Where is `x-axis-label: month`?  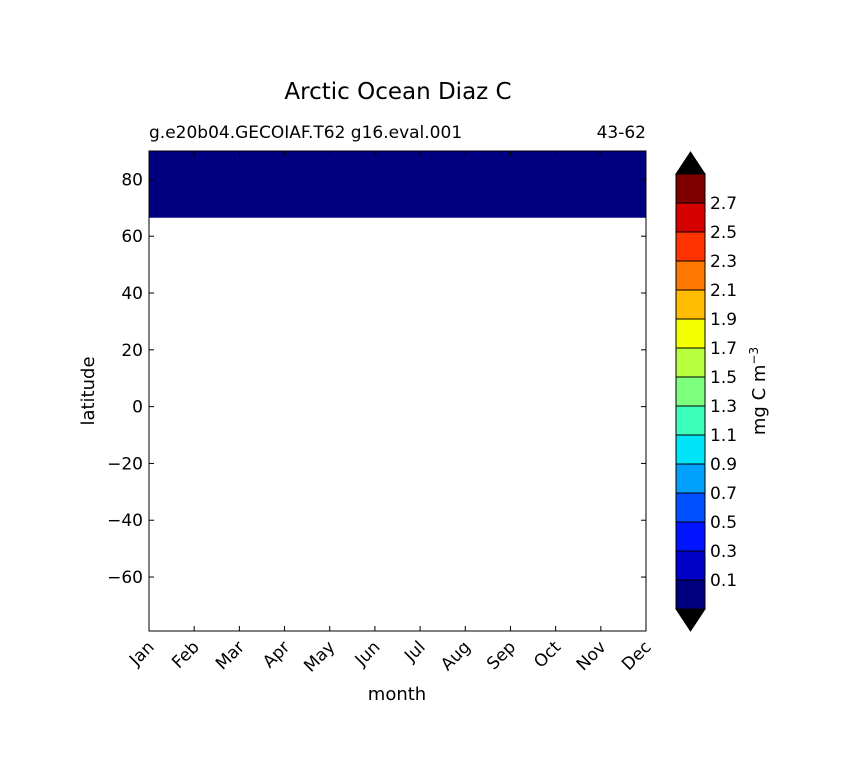
x-axis-label: month is located at coordinates (397, 694).